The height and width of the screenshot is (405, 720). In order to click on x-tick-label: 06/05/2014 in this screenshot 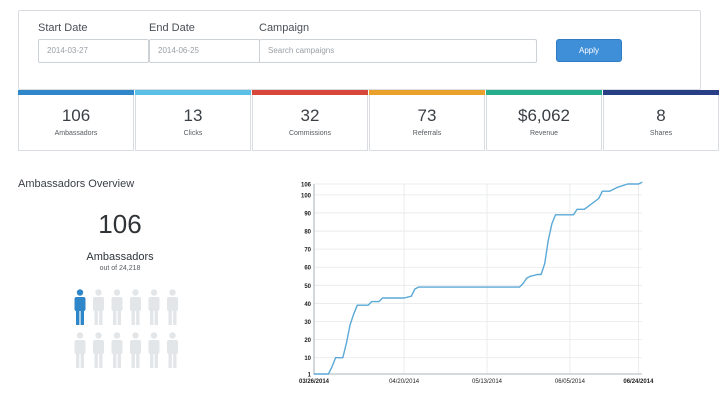, I will do `click(570, 382)`.